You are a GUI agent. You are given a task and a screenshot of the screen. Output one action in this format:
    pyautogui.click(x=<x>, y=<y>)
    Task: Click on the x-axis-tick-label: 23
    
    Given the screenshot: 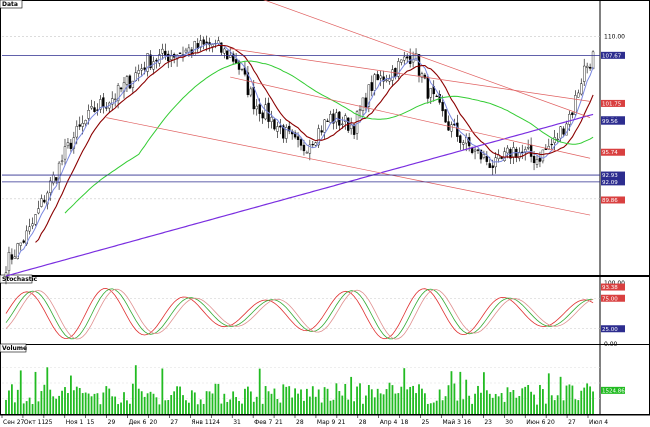 What is the action you would take?
    pyautogui.click(x=488, y=422)
    